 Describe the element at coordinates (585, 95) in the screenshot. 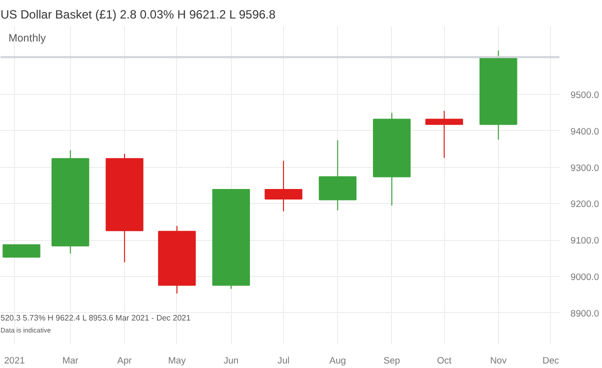

I see `y-tick-label: 9500.0` at that location.